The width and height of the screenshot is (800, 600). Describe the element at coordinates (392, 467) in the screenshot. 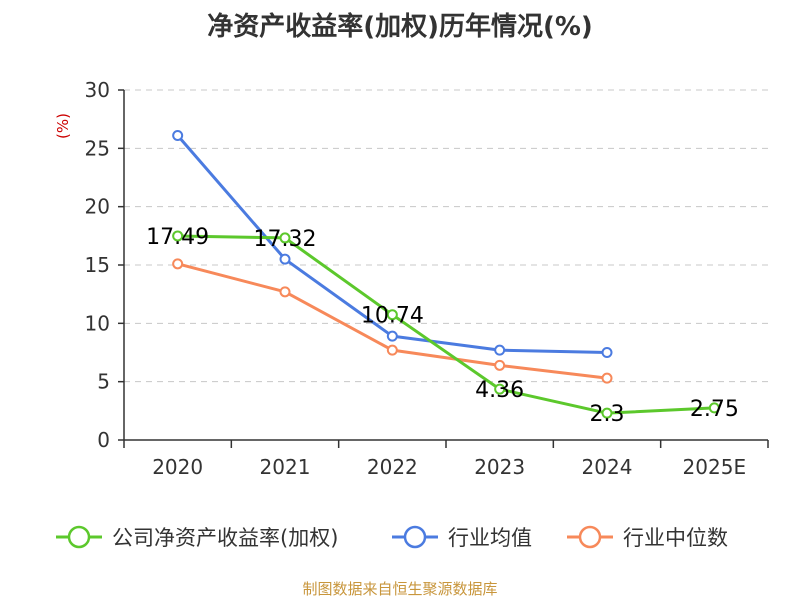

I see `x-tick-label-2022: 2022` at that location.